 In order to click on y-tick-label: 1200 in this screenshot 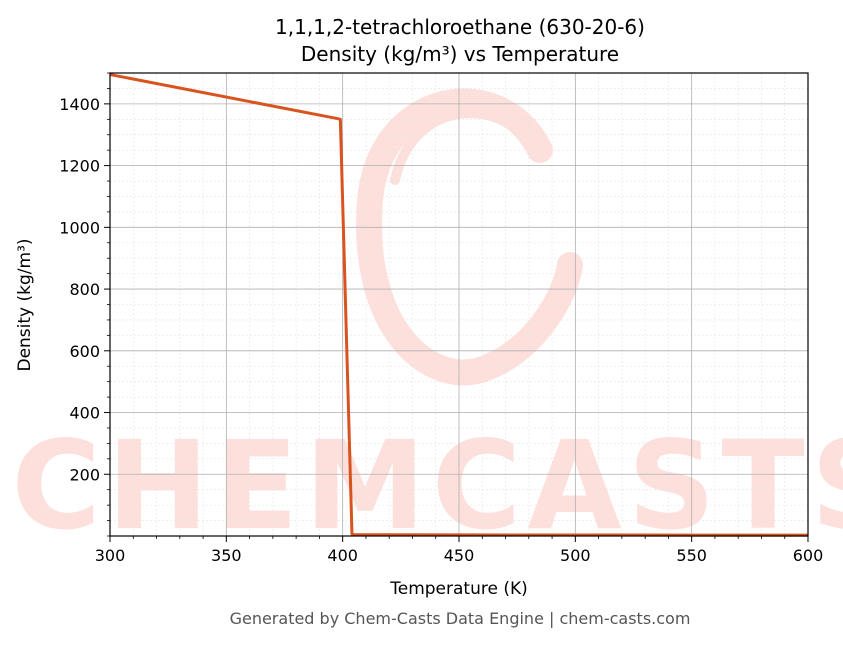, I will do `click(79, 166)`.